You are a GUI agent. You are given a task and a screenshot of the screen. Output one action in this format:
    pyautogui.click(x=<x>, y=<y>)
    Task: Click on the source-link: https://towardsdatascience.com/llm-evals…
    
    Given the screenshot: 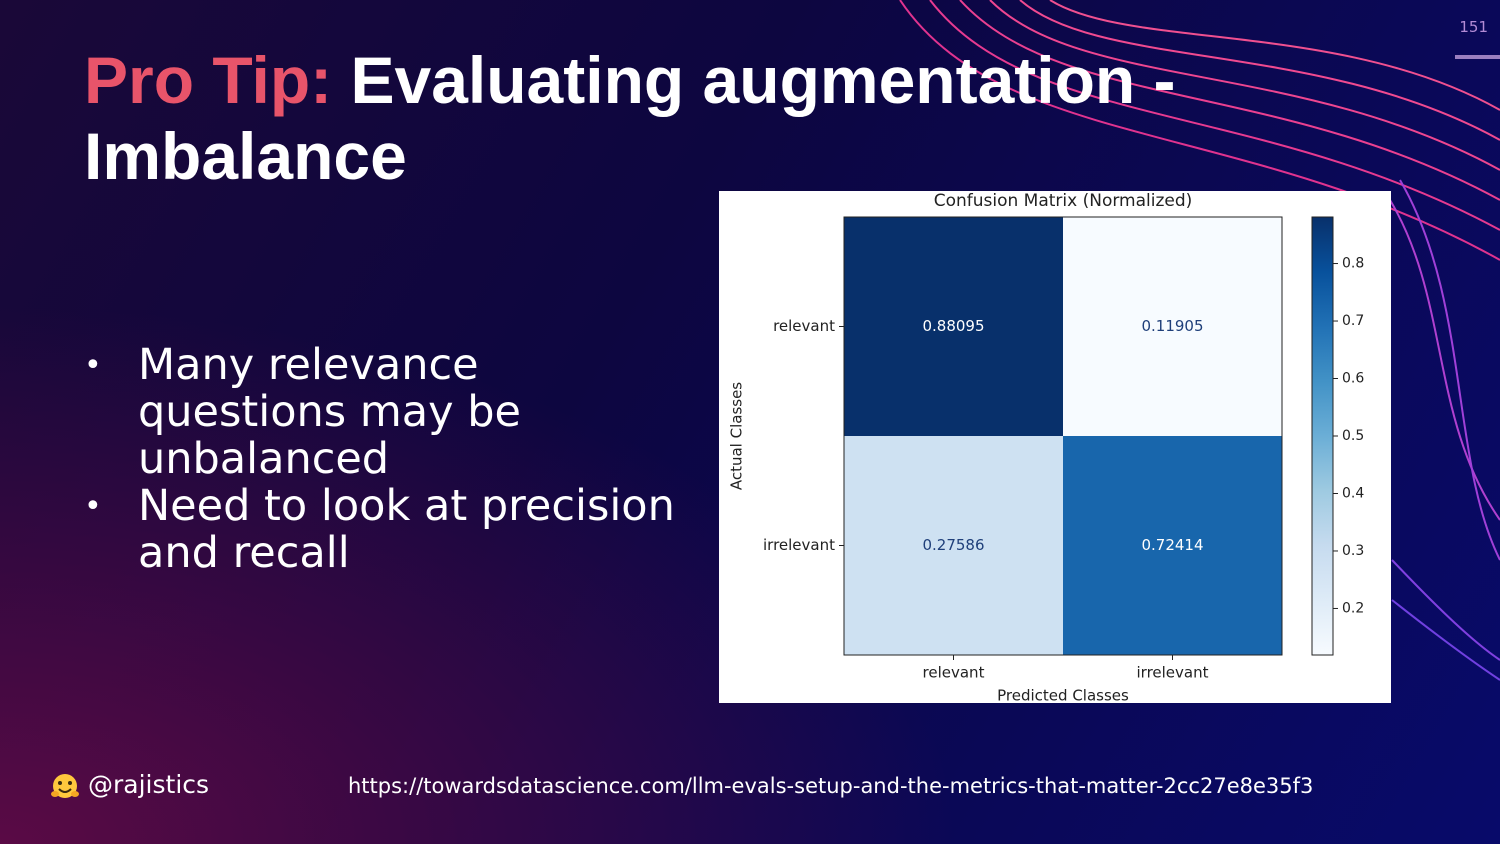 What is the action you would take?
    pyautogui.click(x=831, y=786)
    